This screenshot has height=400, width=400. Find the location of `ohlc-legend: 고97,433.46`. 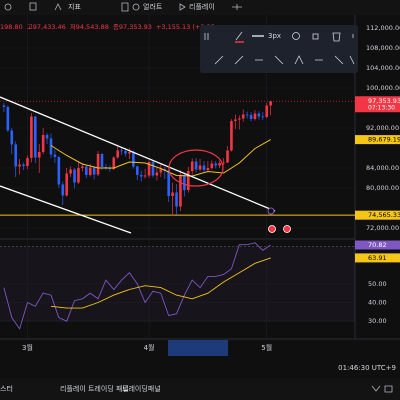

ohlc-legend: 고97,433.46 is located at coordinates (46, 27).